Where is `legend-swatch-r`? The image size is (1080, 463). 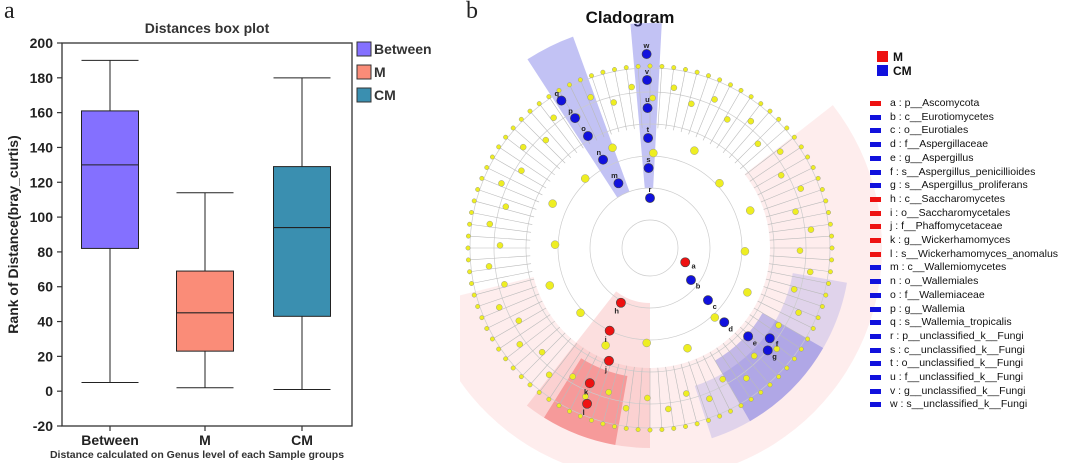 legend-swatch-r is located at coordinates (875, 336).